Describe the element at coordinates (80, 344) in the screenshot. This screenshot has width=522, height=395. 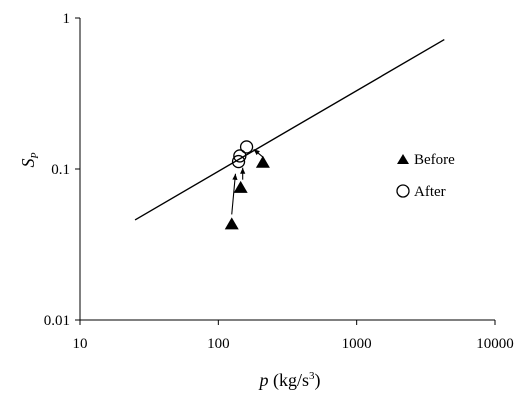
I see `x-tick-label: 10` at that location.